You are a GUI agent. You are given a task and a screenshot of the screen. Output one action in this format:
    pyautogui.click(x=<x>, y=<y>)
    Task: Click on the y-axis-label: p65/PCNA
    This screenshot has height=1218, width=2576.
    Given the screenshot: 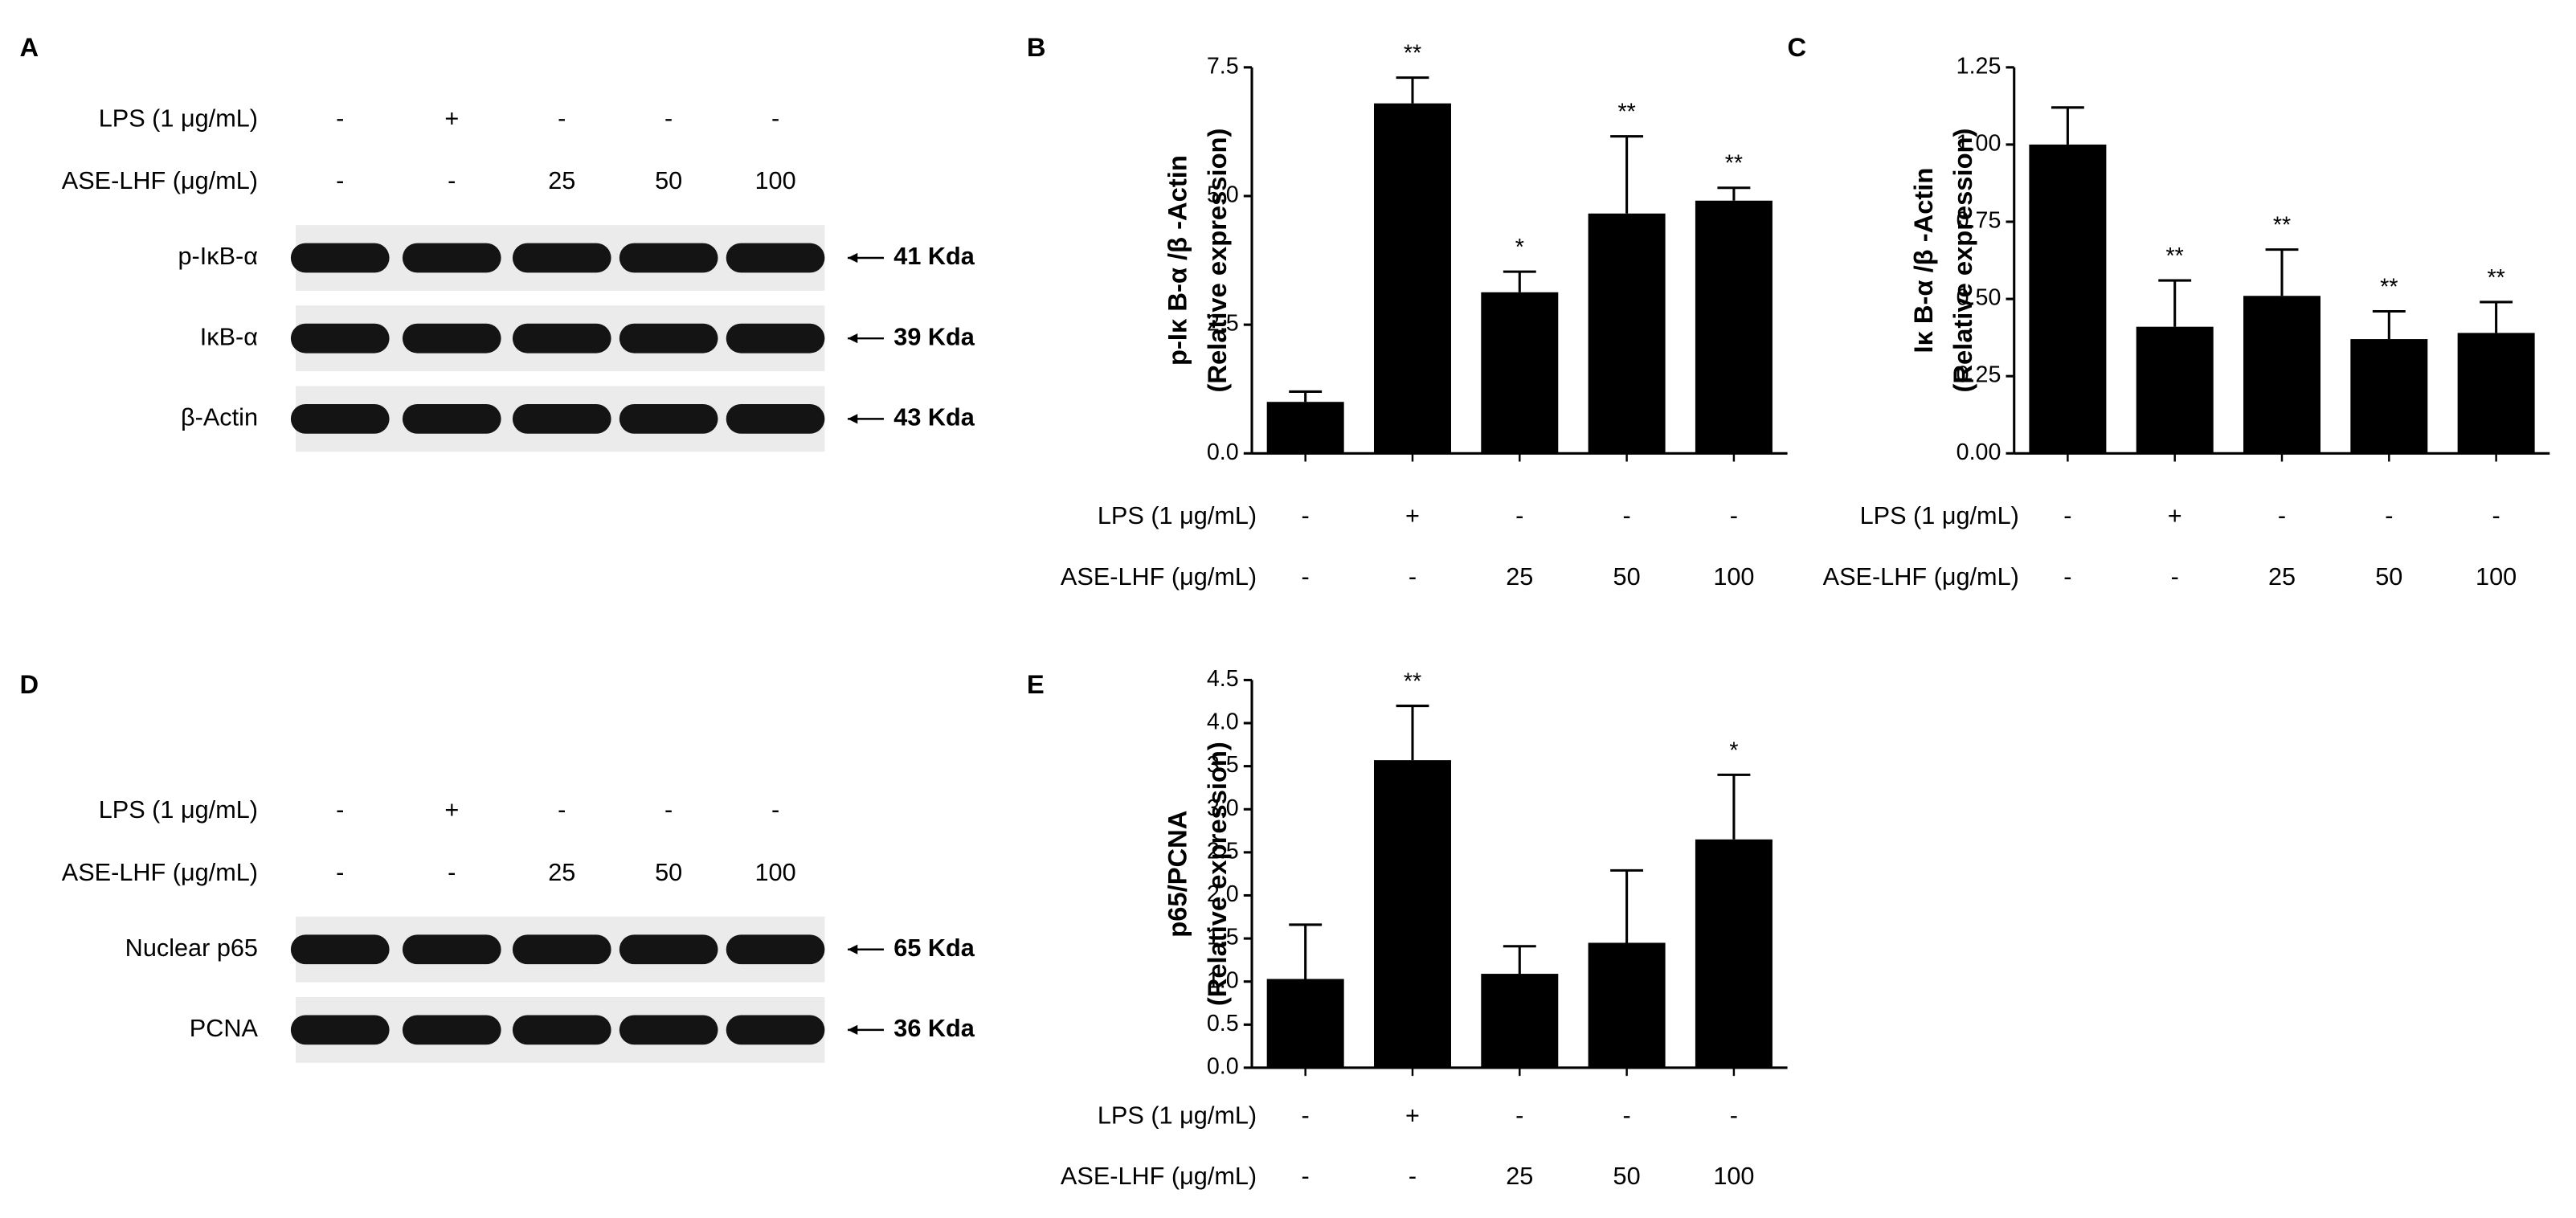 What is the action you would take?
    pyautogui.click(x=1177, y=874)
    